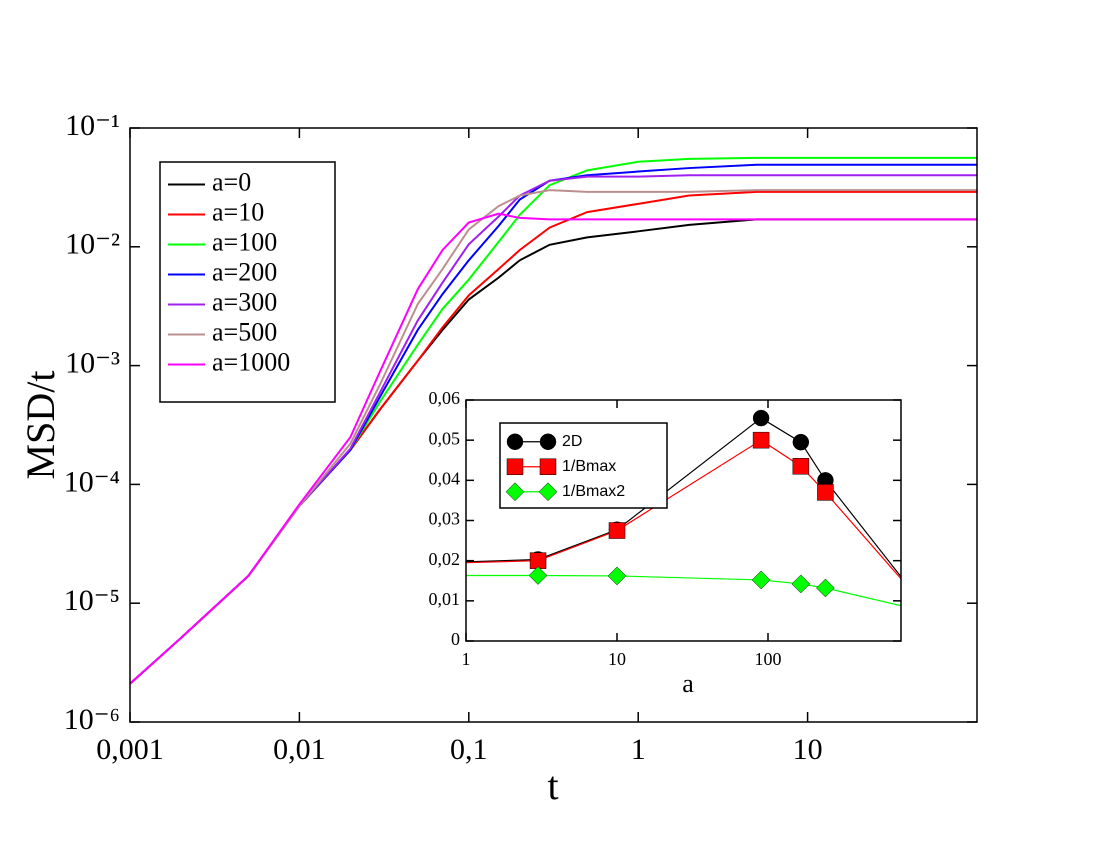 This screenshot has height=850, width=1100. Describe the element at coordinates (589, 466) in the screenshot. I see `legend-label: 1/Bmax` at that location.